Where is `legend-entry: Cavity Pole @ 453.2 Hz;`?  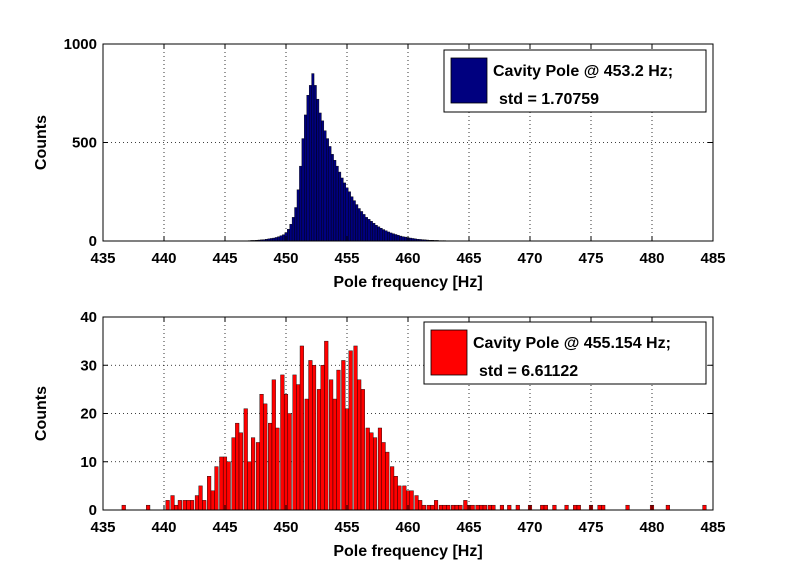 legend-entry: Cavity Pole @ 453.2 Hz; is located at coordinates (583, 71).